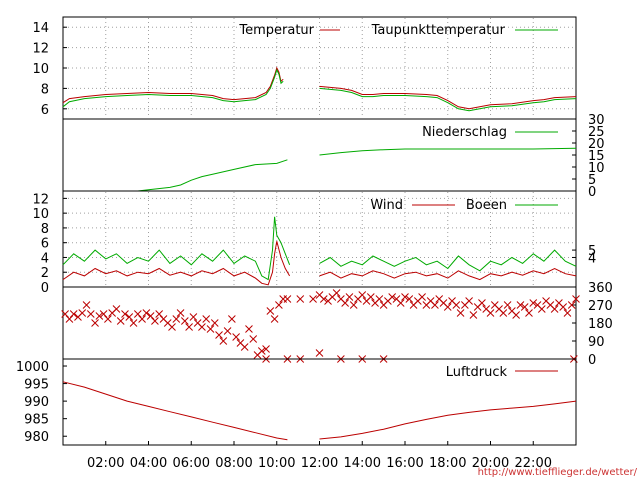  Describe the element at coordinates (276, 30) in the screenshot. I see `legend-label-temperatur: Temperatur` at that location.